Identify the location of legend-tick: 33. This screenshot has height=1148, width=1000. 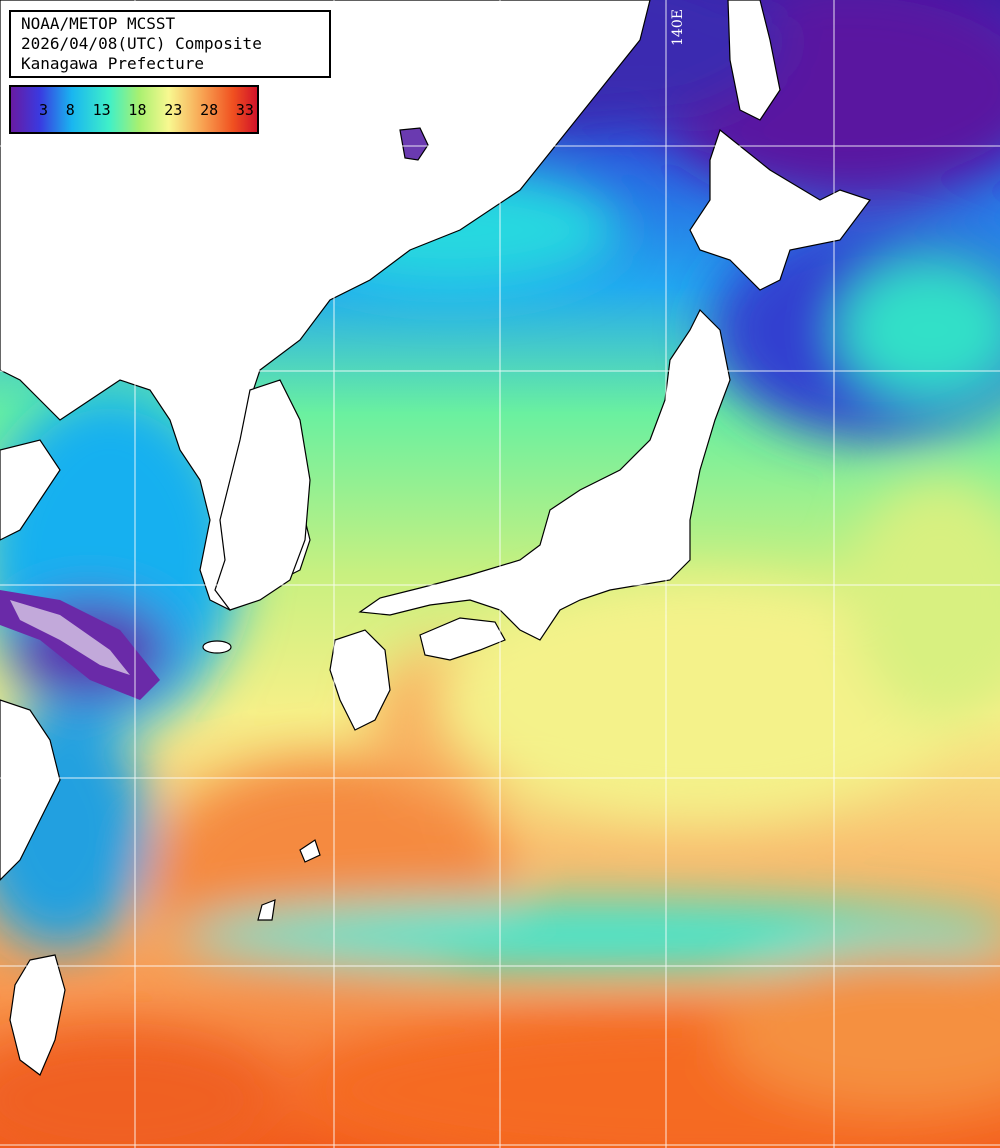
(244, 109).